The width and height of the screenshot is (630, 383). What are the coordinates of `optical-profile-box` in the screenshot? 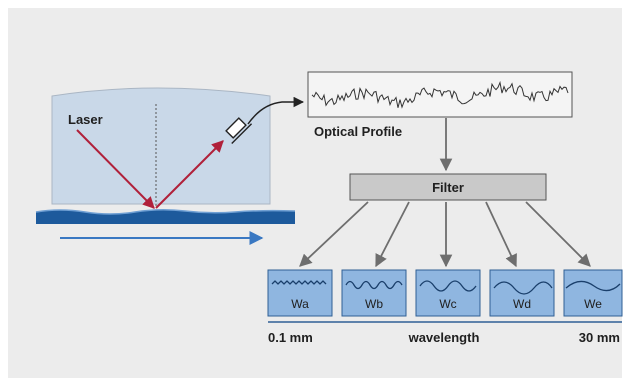 It's located at (440, 94).